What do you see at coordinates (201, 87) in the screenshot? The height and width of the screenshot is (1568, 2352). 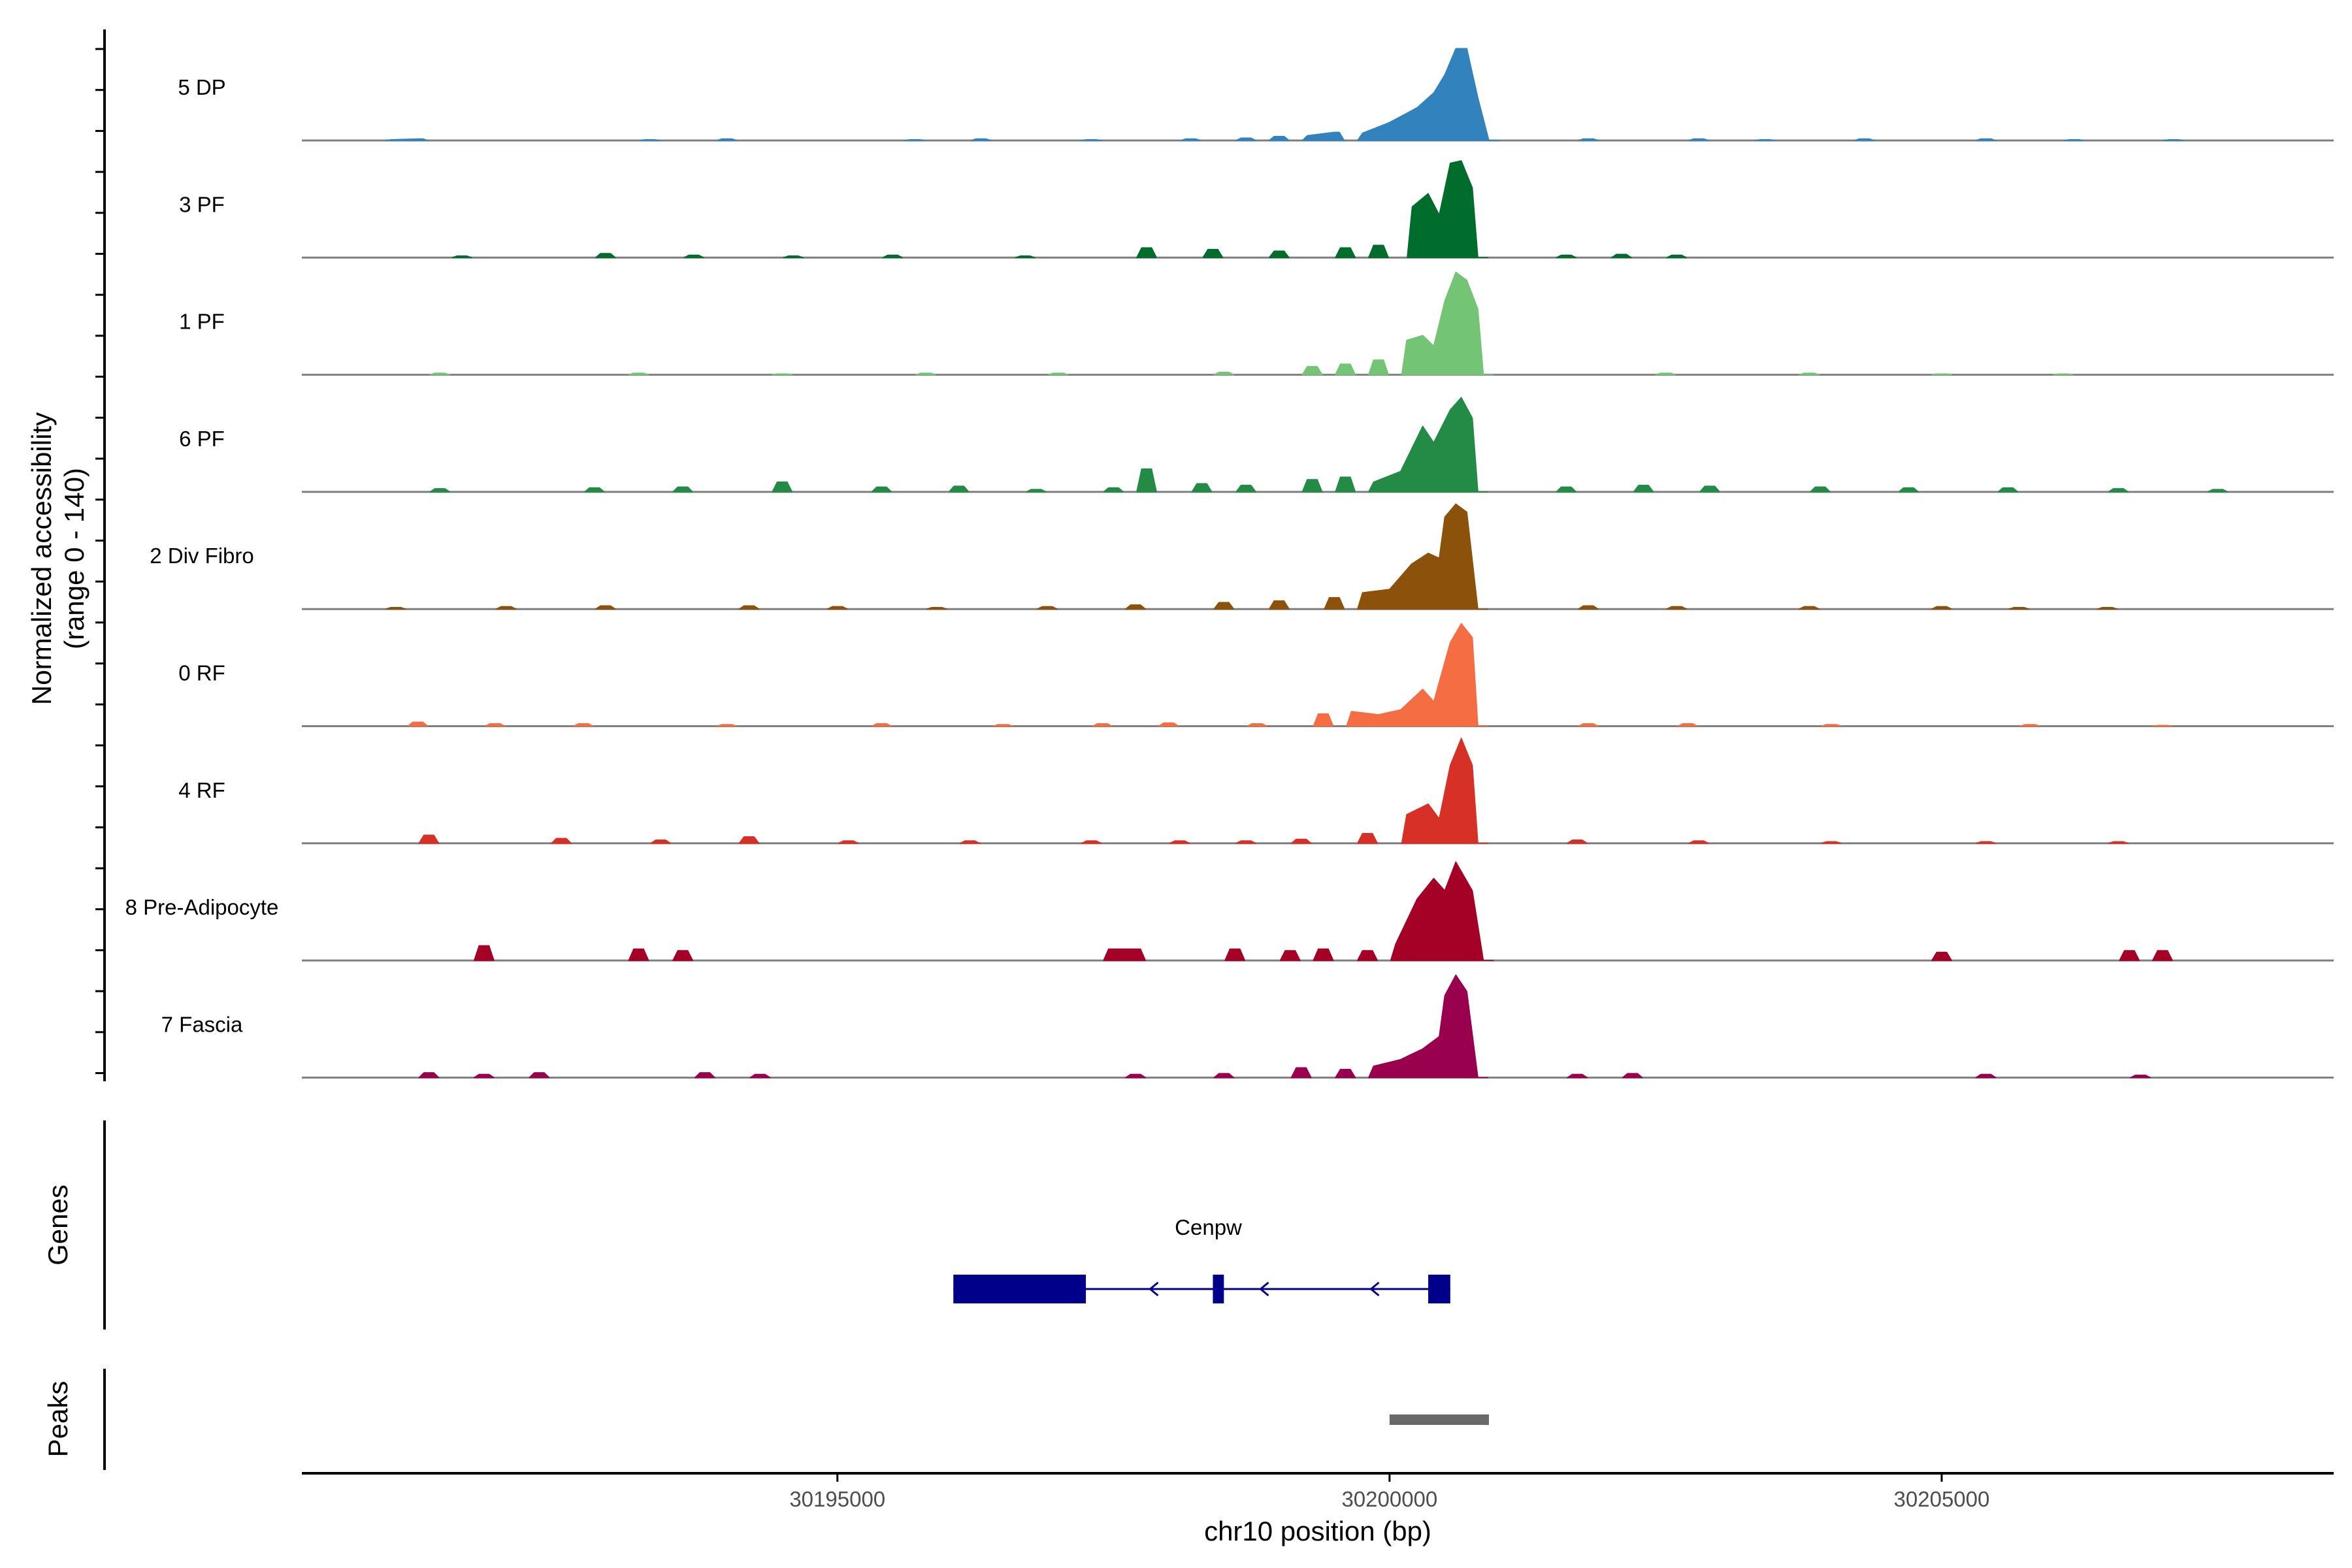 I see `track-label: 5 DP` at bounding box center [201, 87].